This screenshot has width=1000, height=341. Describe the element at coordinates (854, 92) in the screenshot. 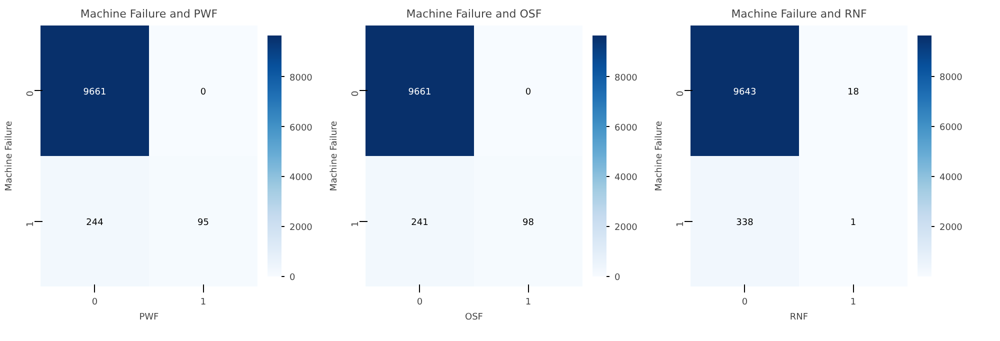

I see `data-label: 18` at that location.